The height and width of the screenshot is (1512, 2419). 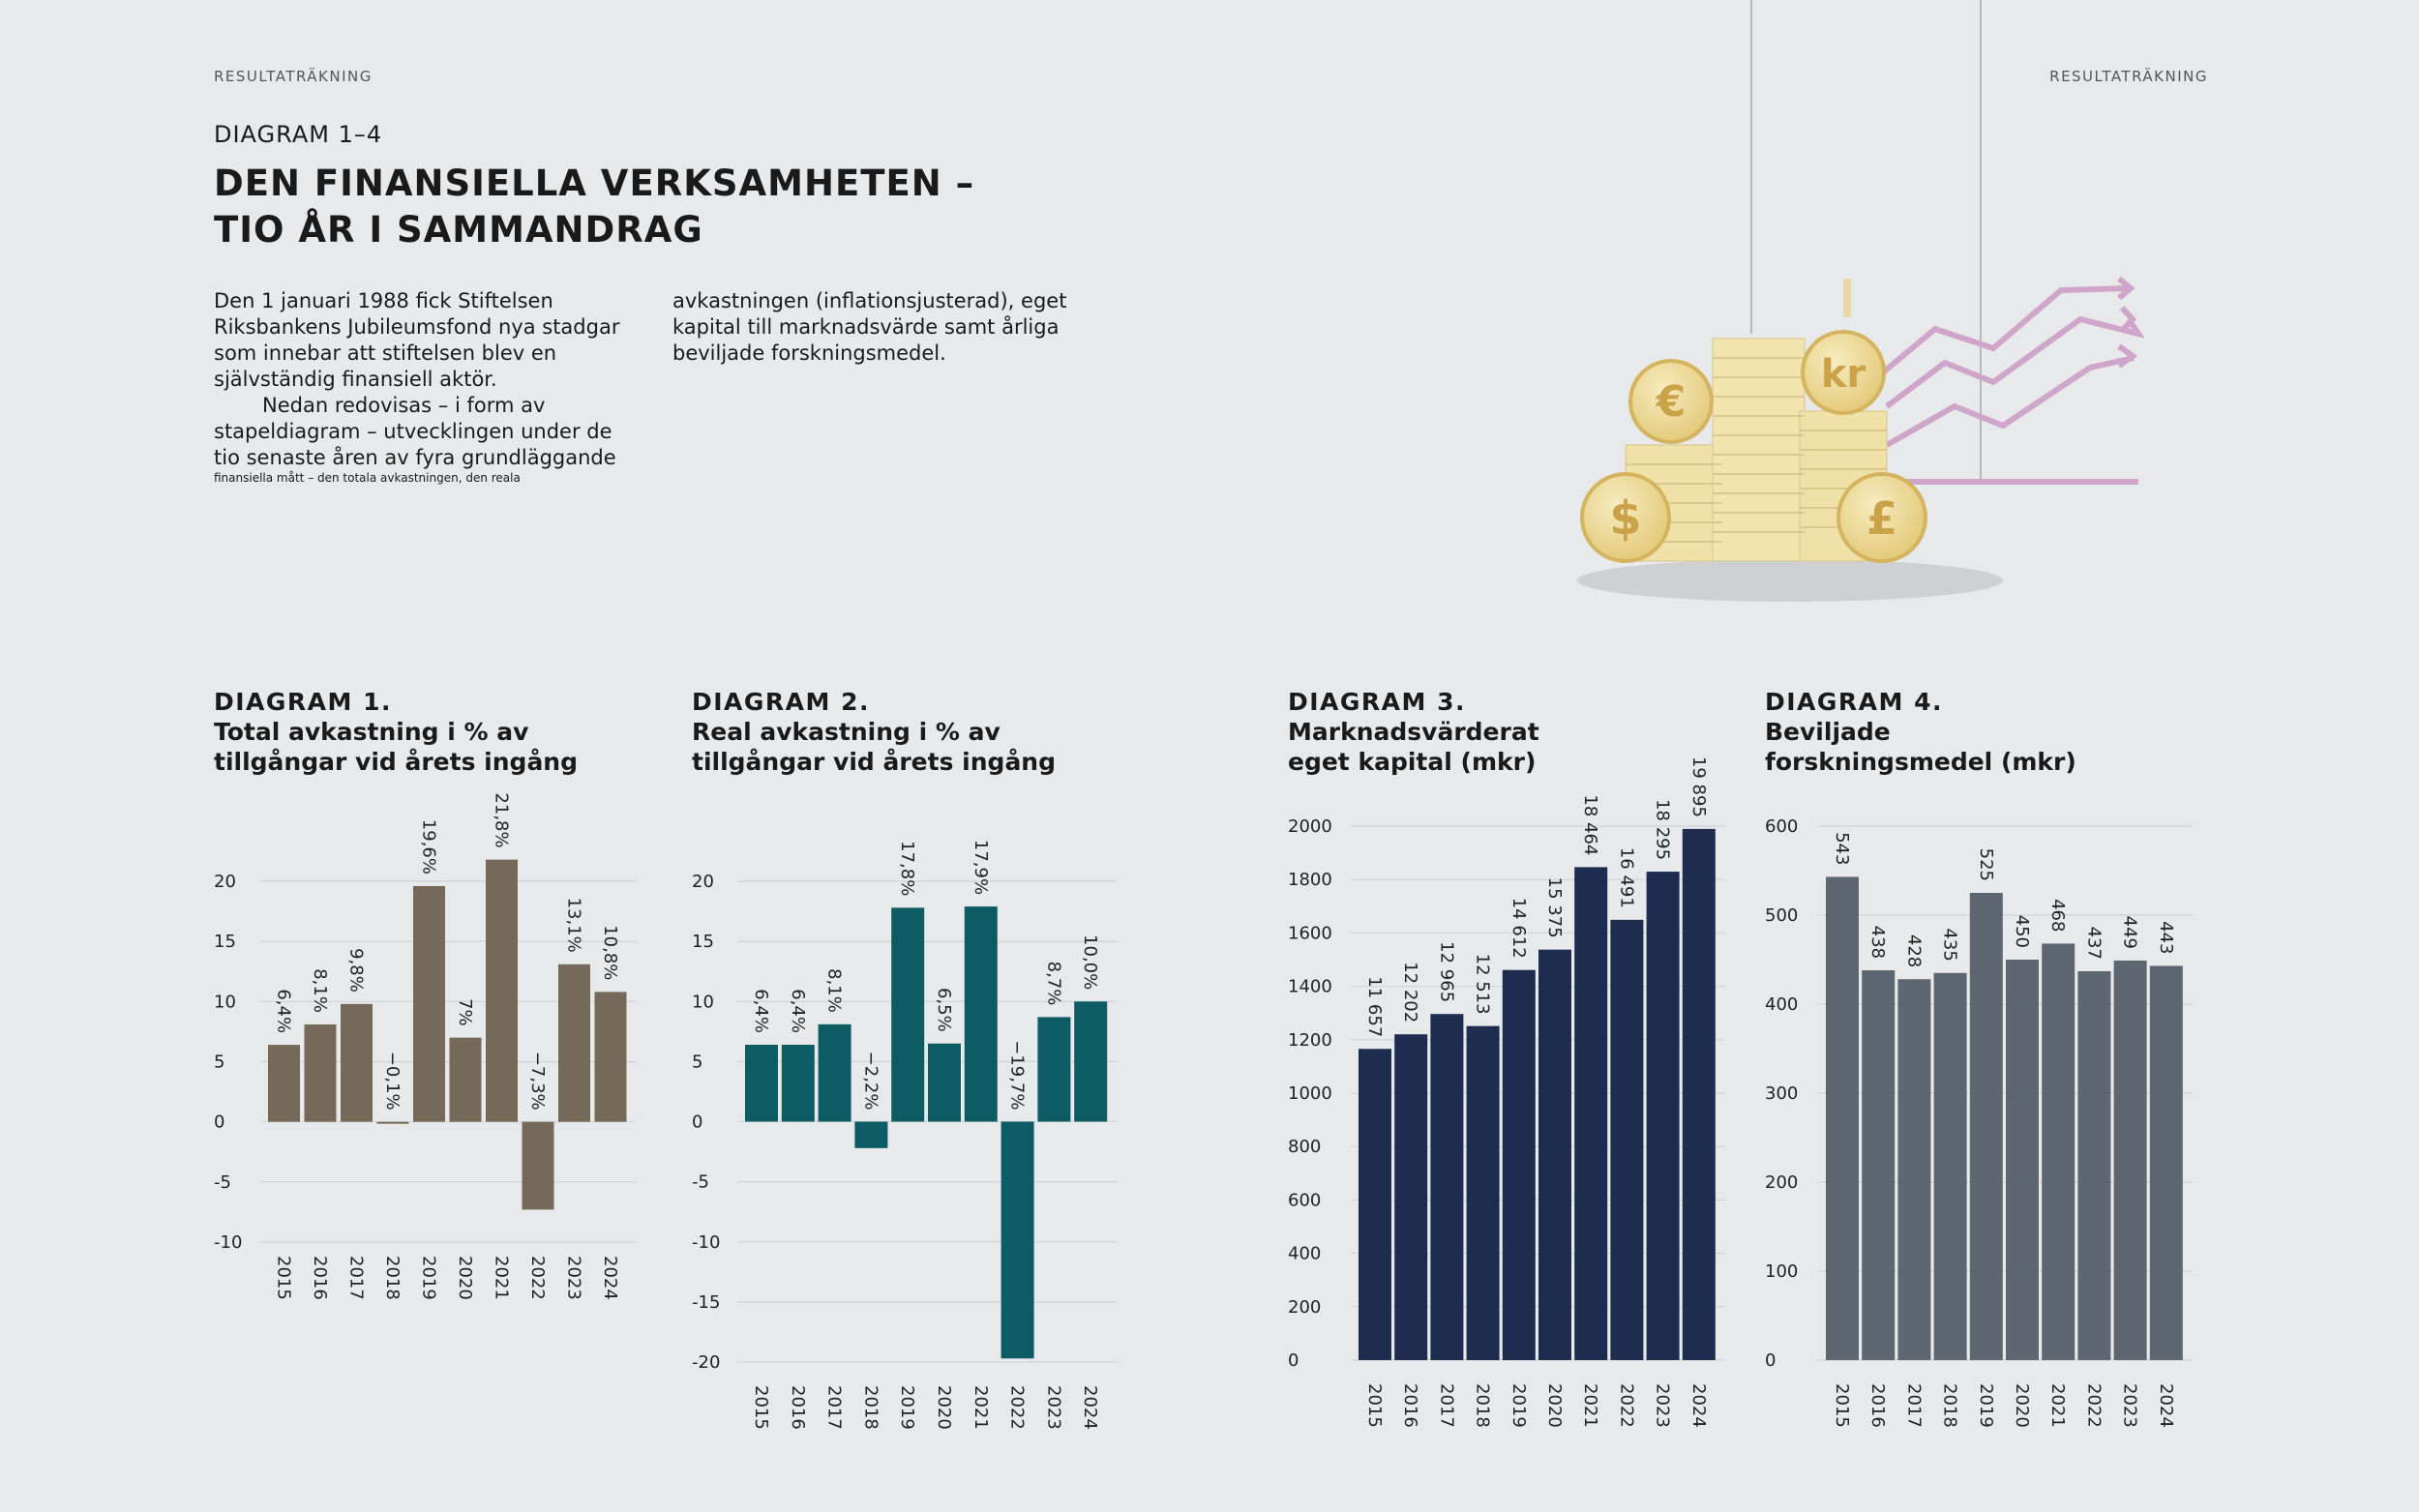 I want to click on diagram-3-value-label: 15 375, so click(x=1555, y=908).